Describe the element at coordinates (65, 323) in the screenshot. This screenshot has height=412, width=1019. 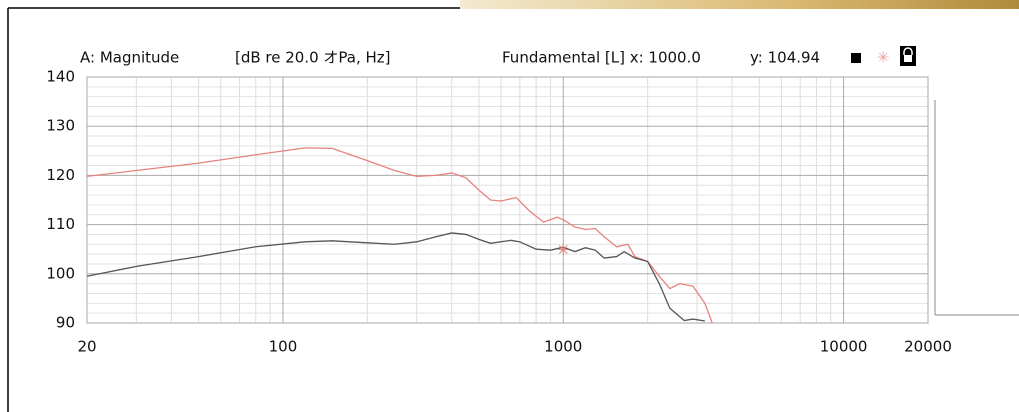
I see `y-tick-label: 90` at that location.